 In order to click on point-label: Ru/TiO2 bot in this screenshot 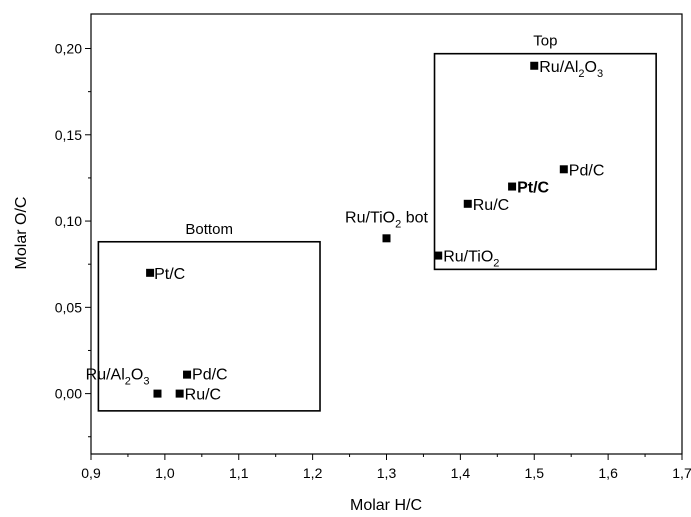, I will do `click(386, 219)`.